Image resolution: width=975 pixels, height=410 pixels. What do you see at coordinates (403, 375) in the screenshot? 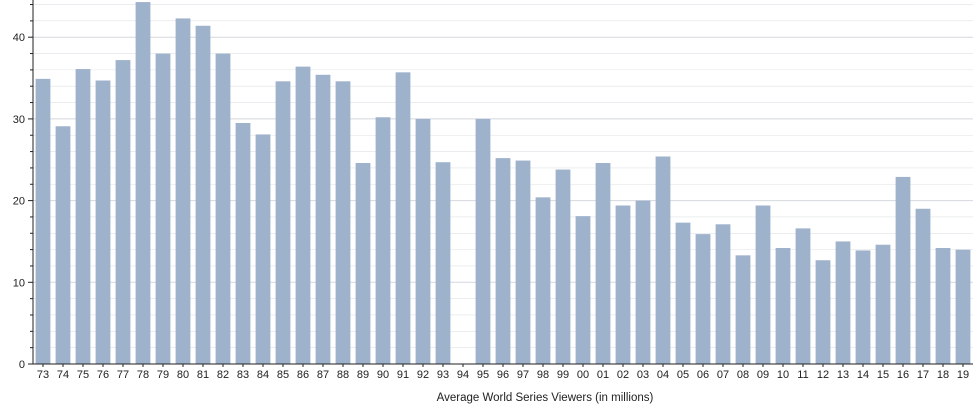
I see `x-tick-label-91: 91` at bounding box center [403, 375].